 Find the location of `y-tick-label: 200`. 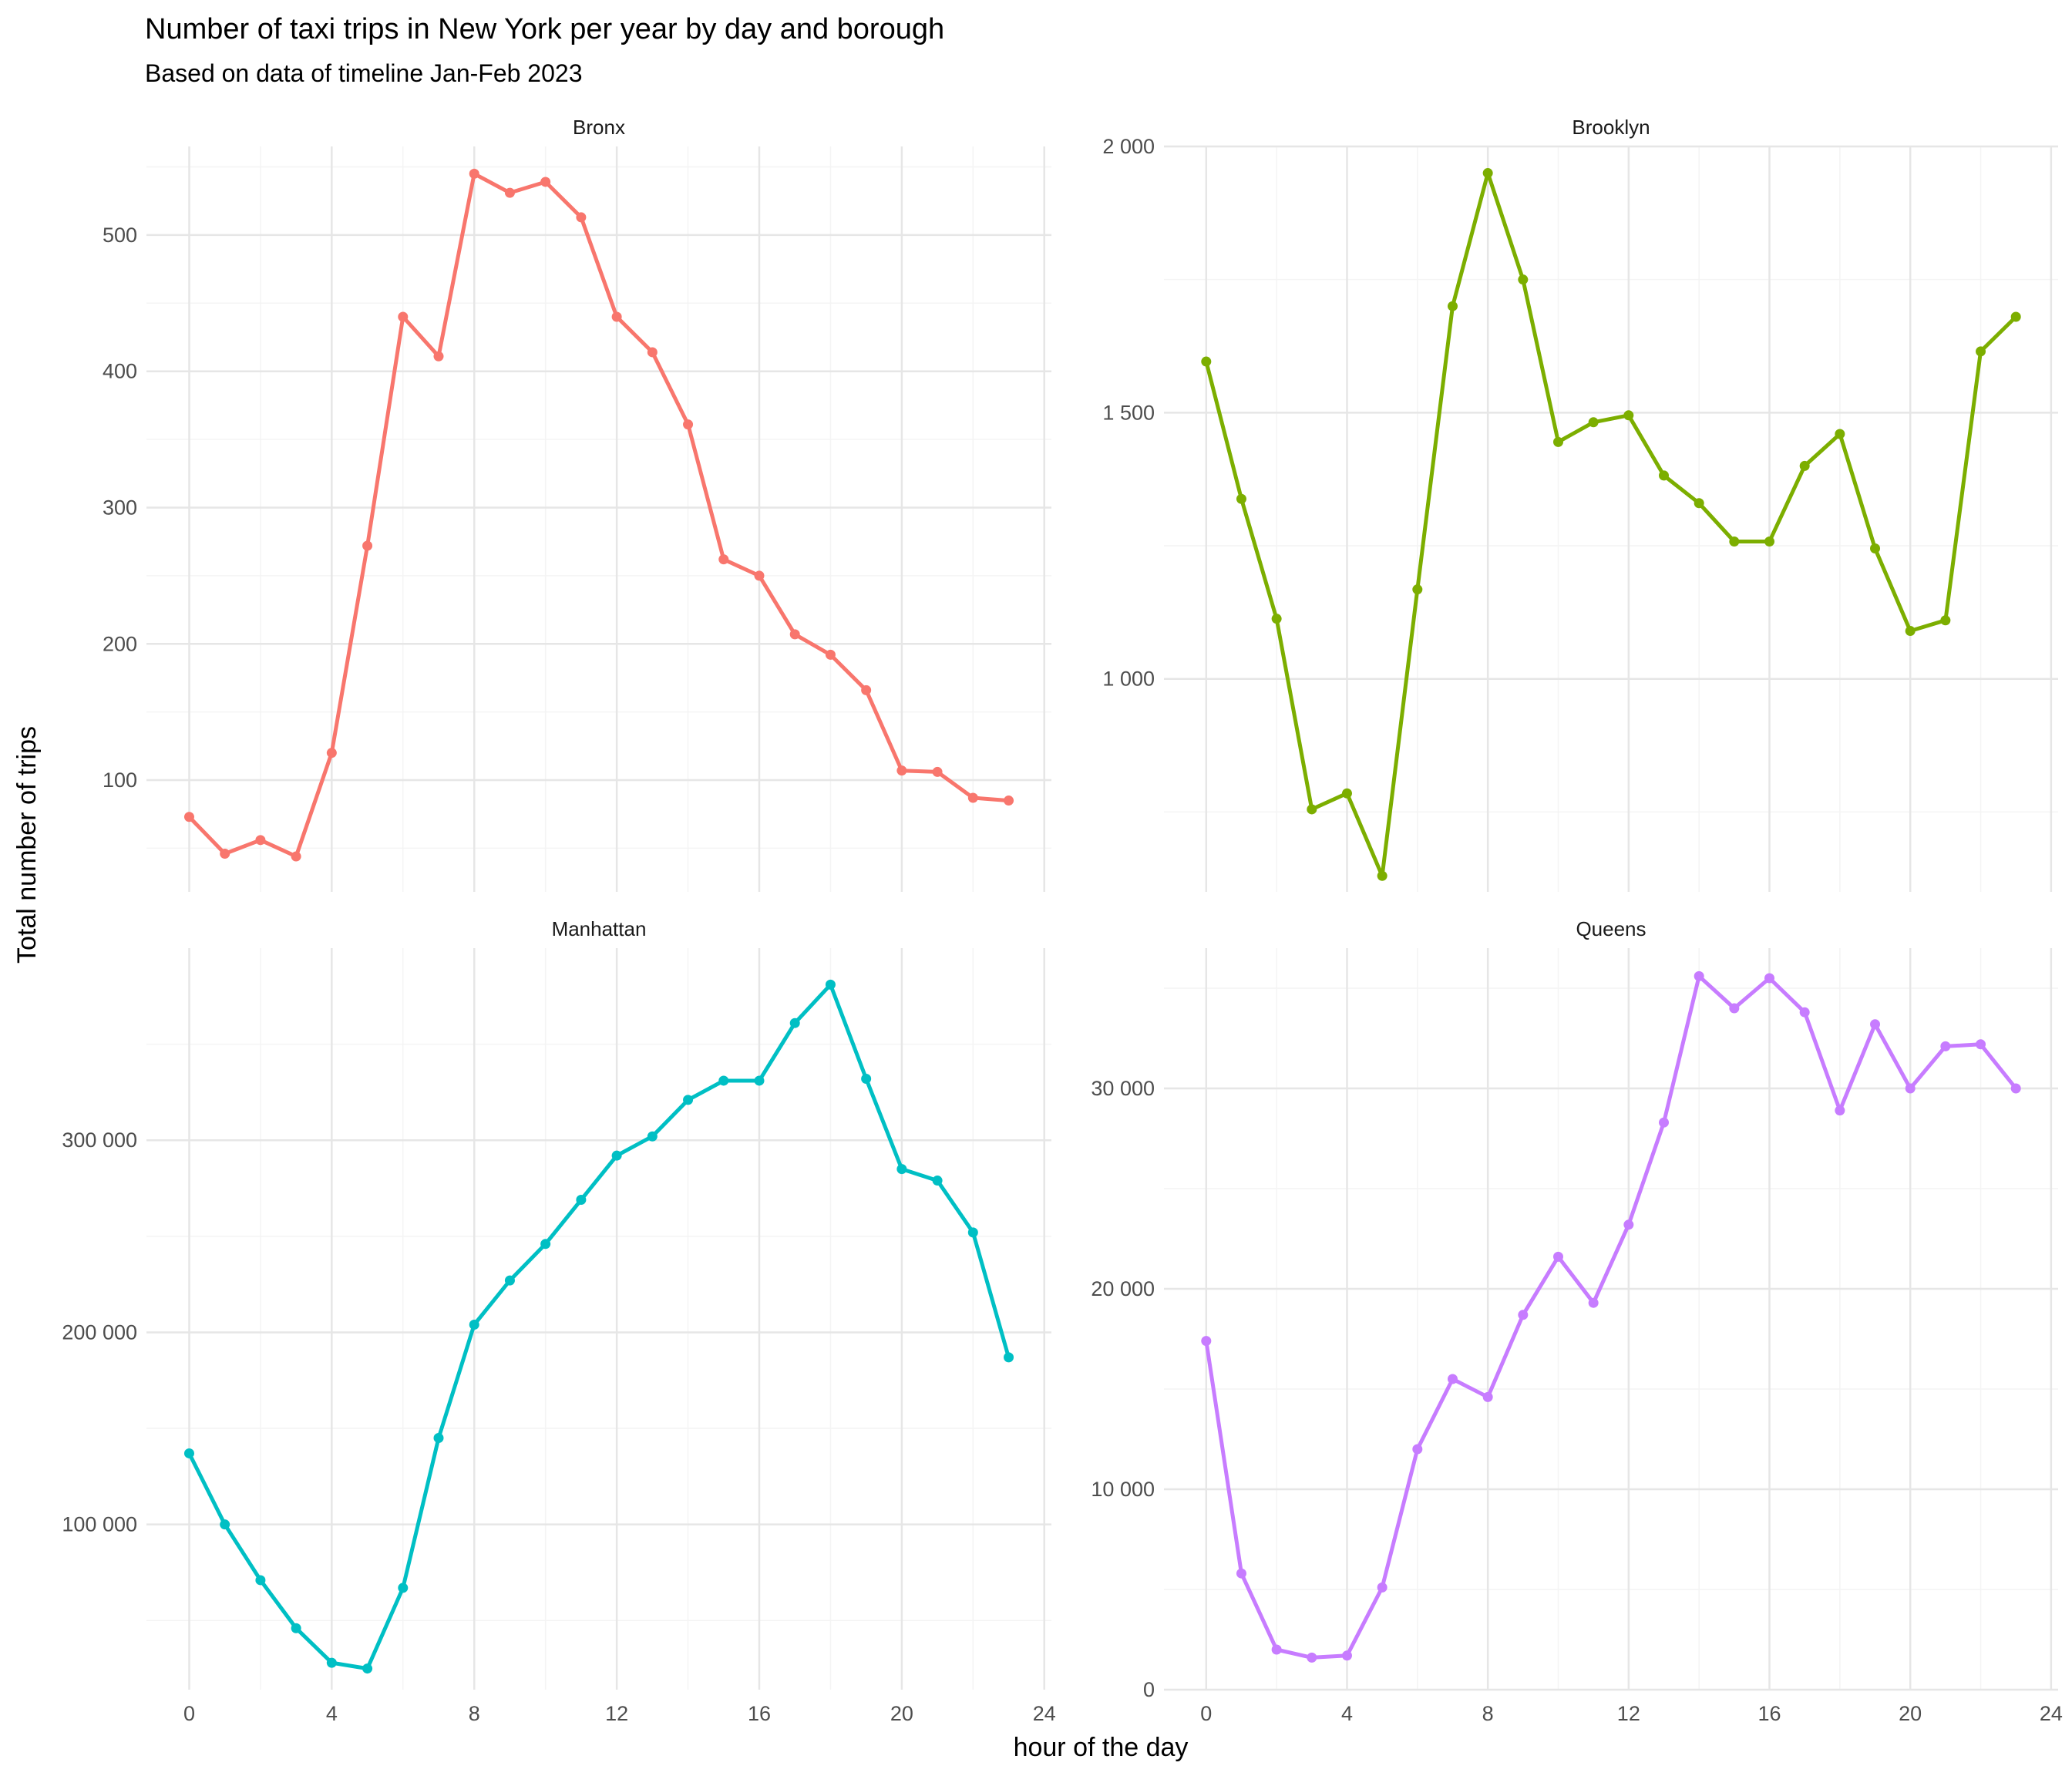

y-tick-label: 200 is located at coordinates (120, 643).